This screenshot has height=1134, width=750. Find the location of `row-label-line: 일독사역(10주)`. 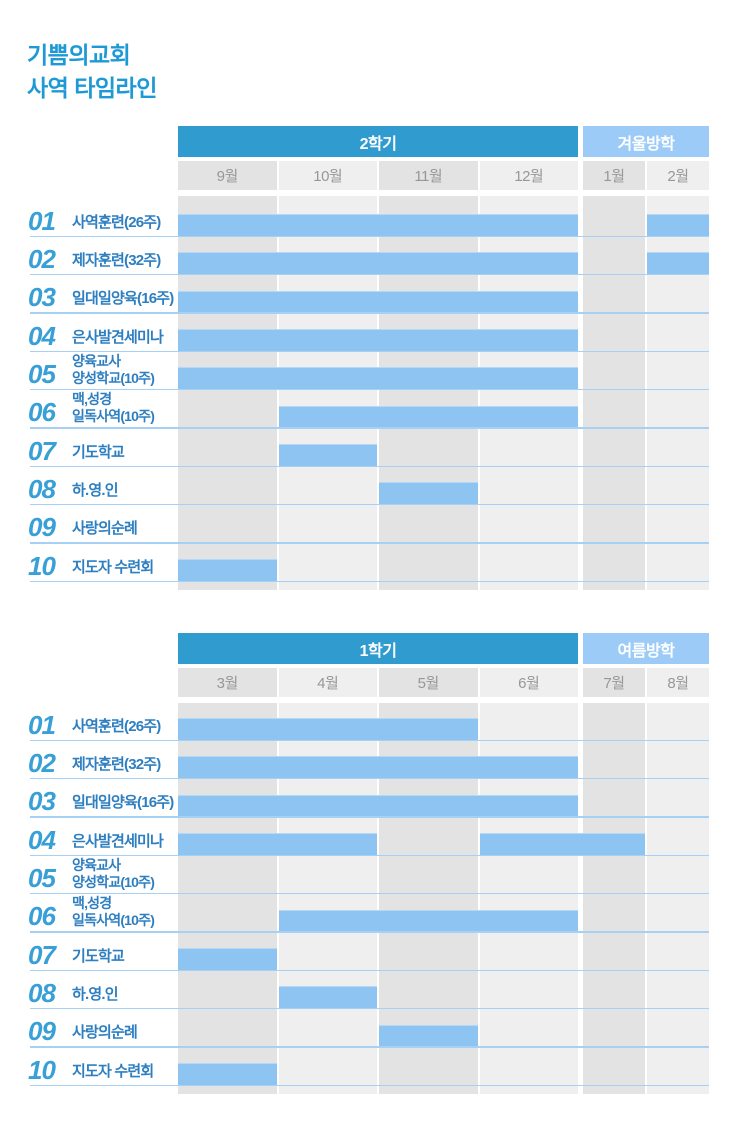

row-label-line: 일독사역(10주) is located at coordinates (113, 920).